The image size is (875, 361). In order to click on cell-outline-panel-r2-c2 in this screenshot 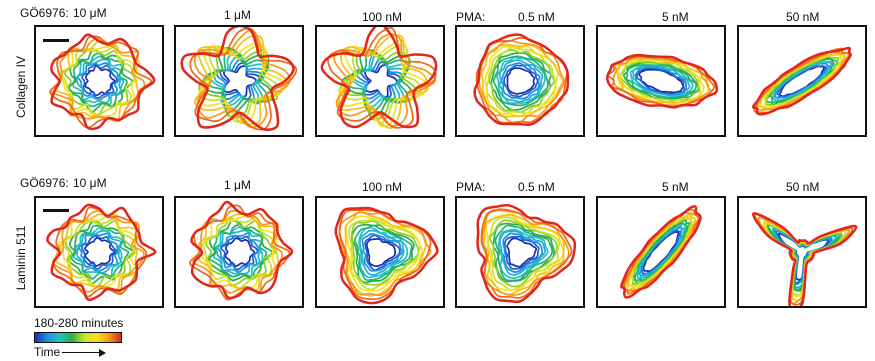, I will do `click(239, 252)`.